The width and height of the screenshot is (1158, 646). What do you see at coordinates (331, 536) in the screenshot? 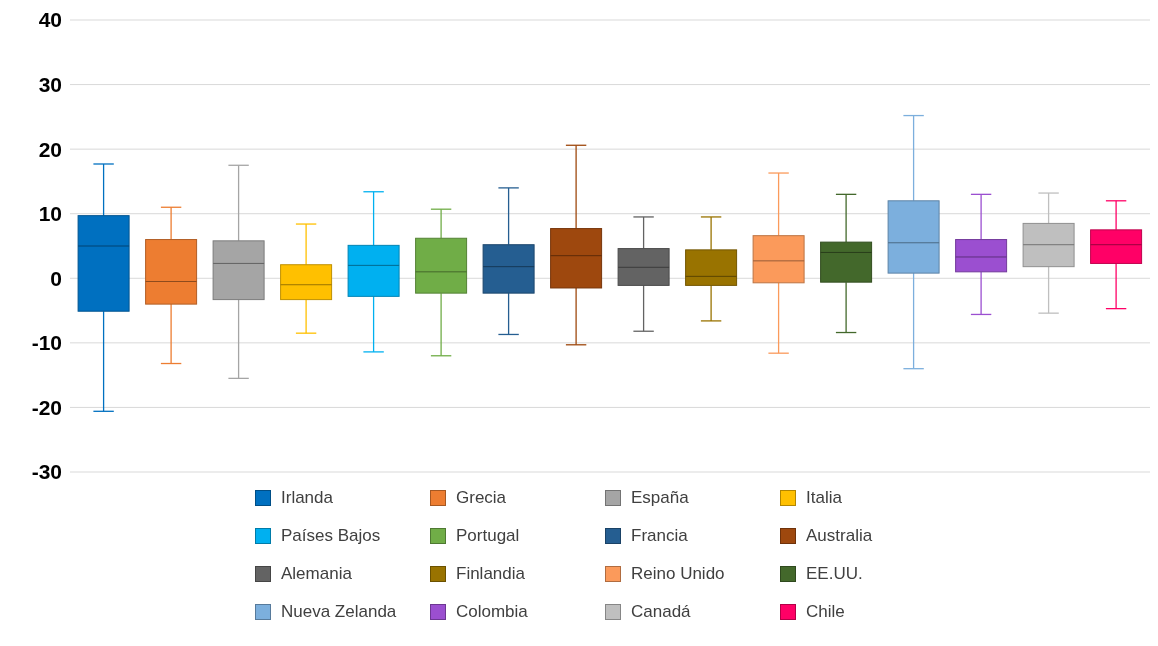
I see `legend-label: Países Bajos` at bounding box center [331, 536].